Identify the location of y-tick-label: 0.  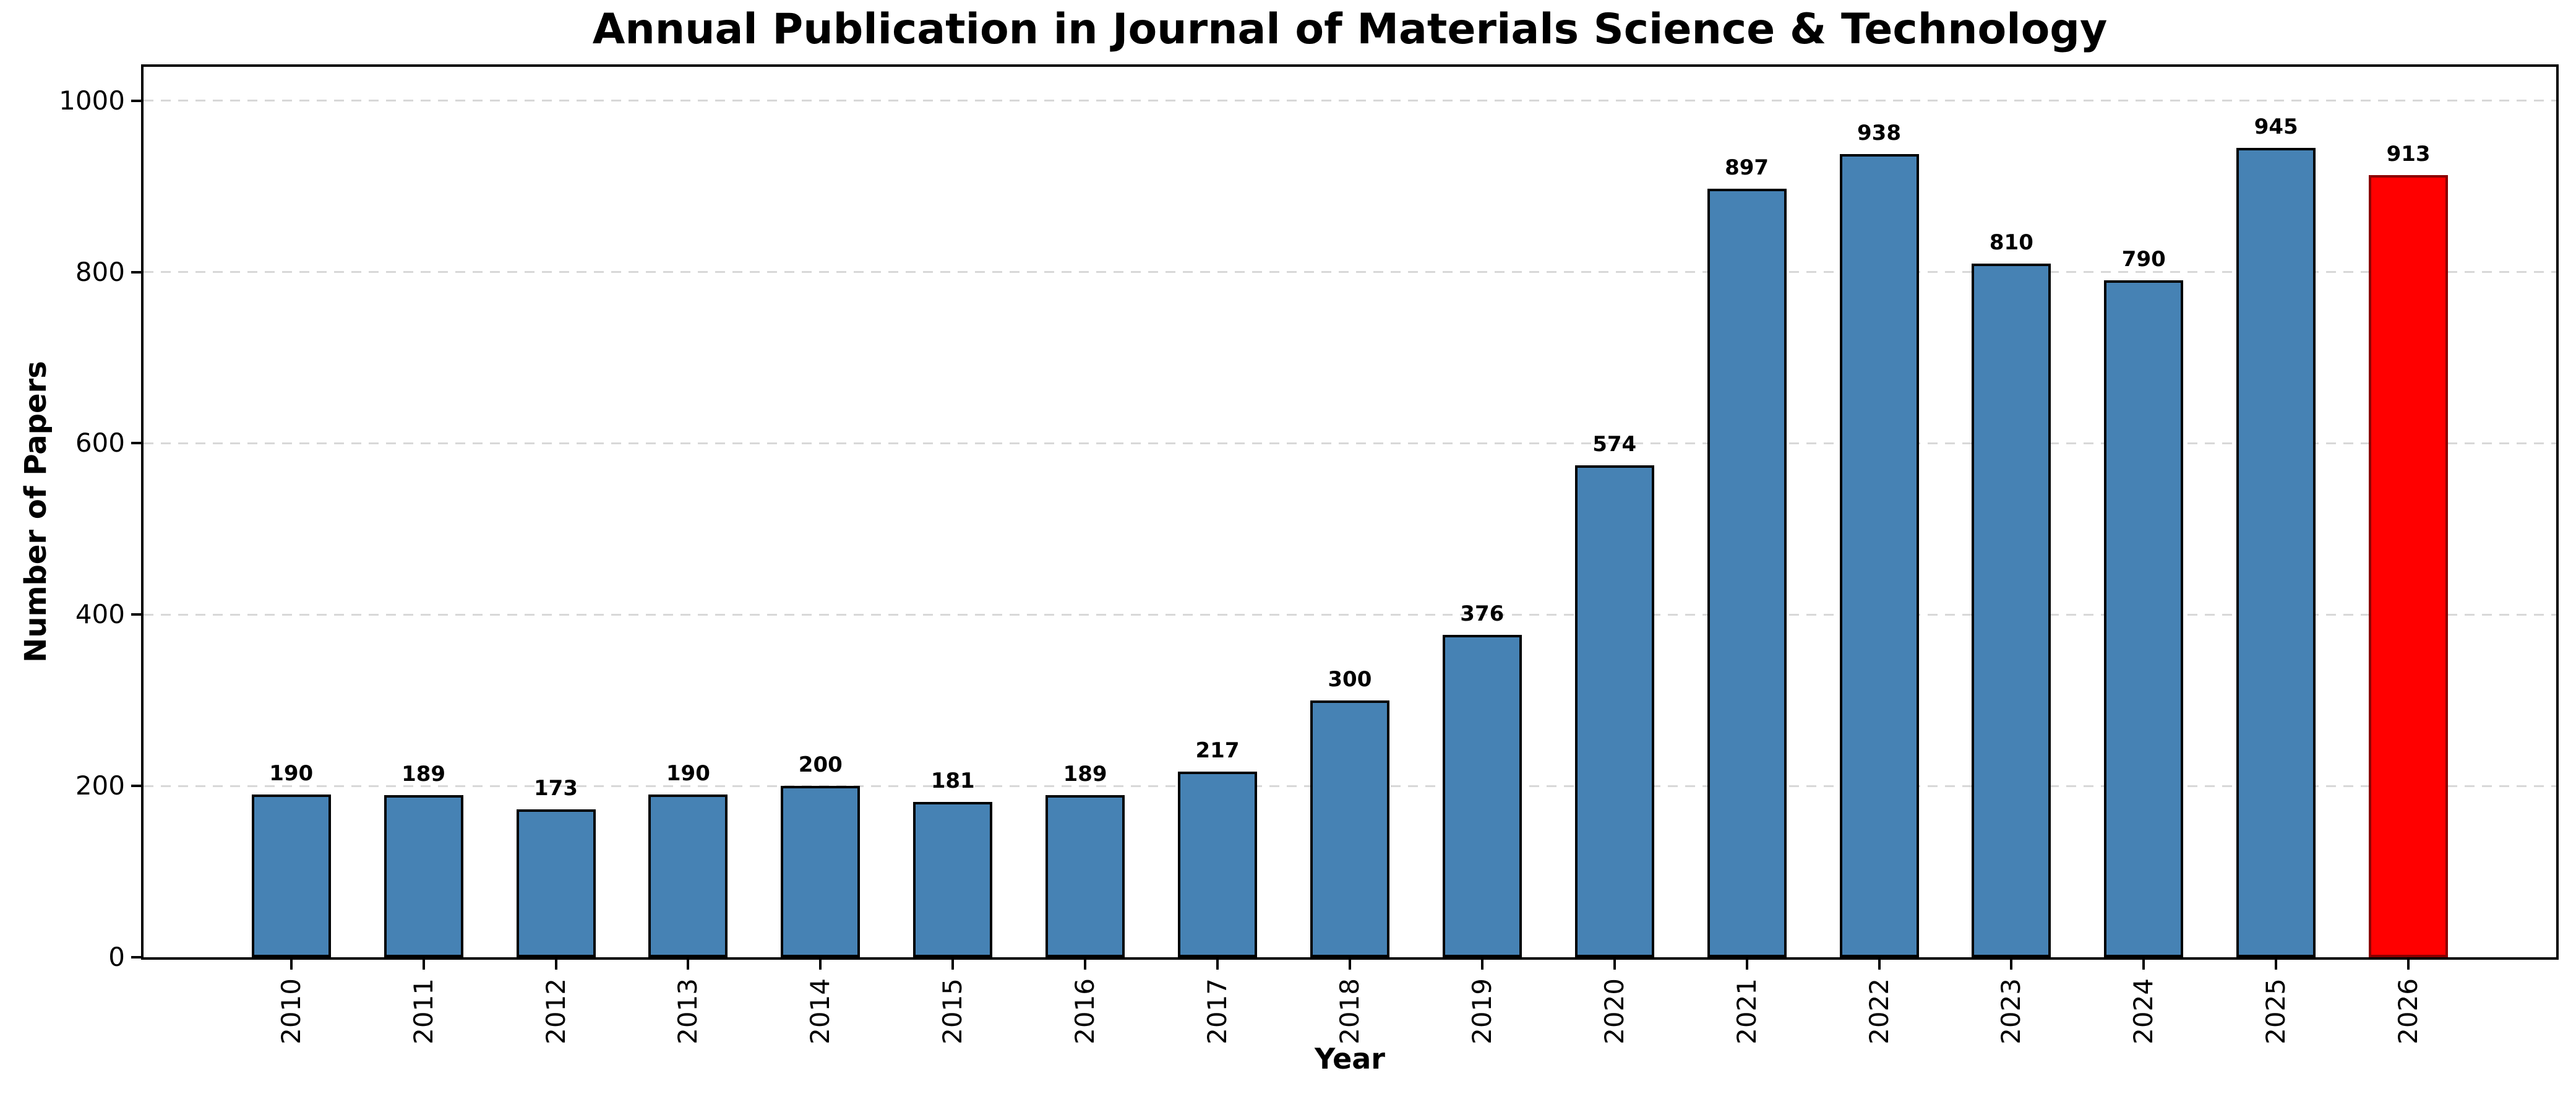
(116, 957).